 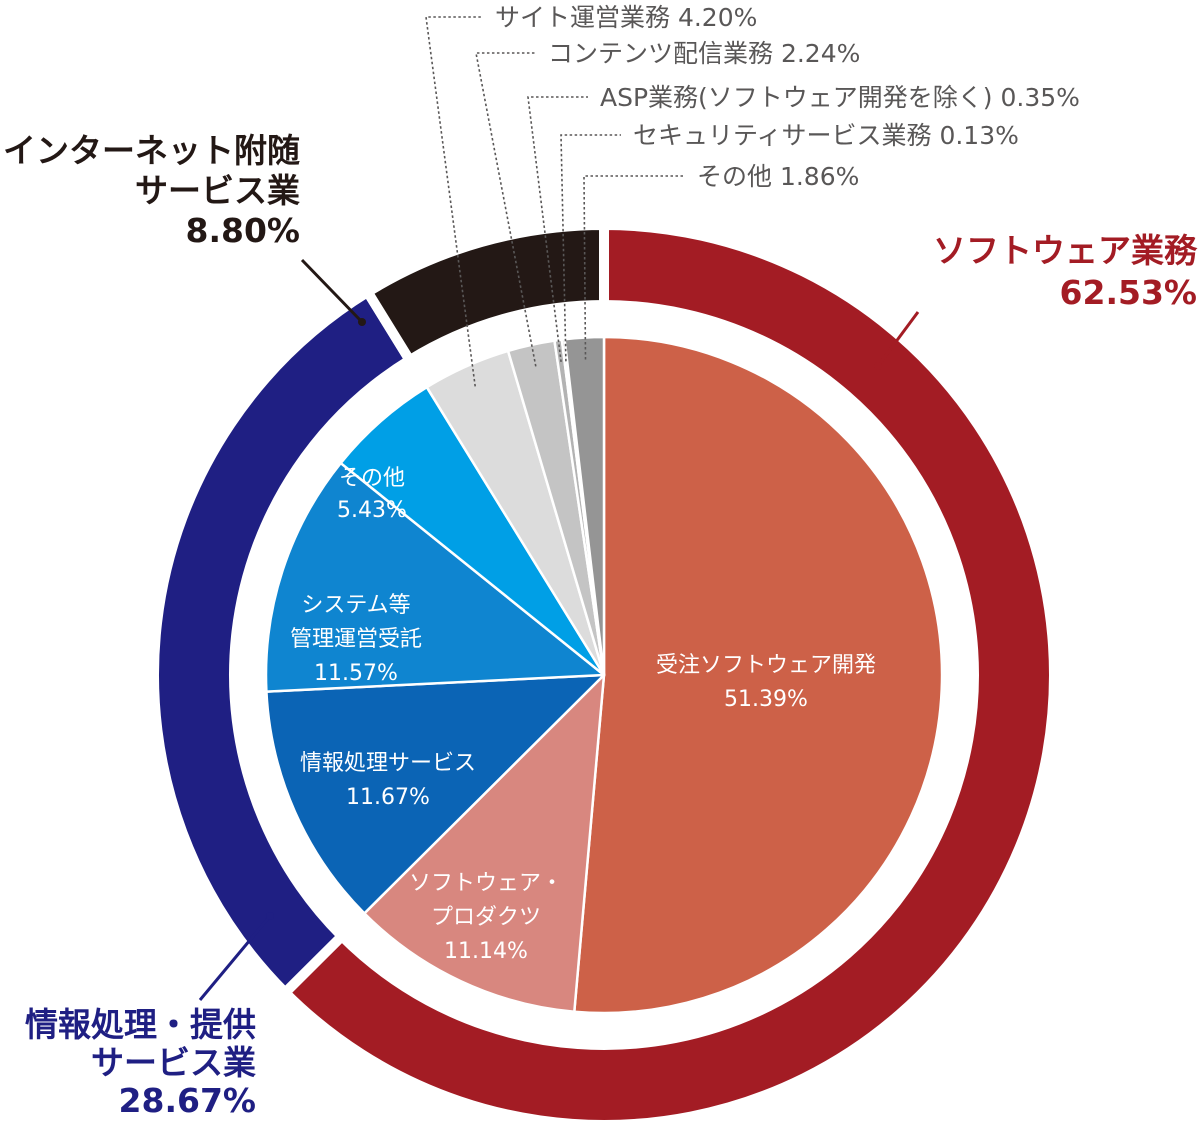 I want to click on outer-label-1: 情報処理・提供サービス業 28.67%, so click(x=140, y=1062).